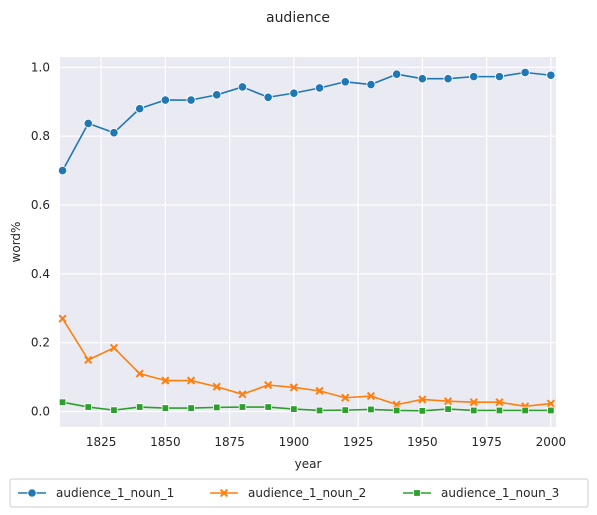 The height and width of the screenshot is (515, 597). Describe the element at coordinates (229, 442) in the screenshot. I see `x-tick-label: 1875` at that location.